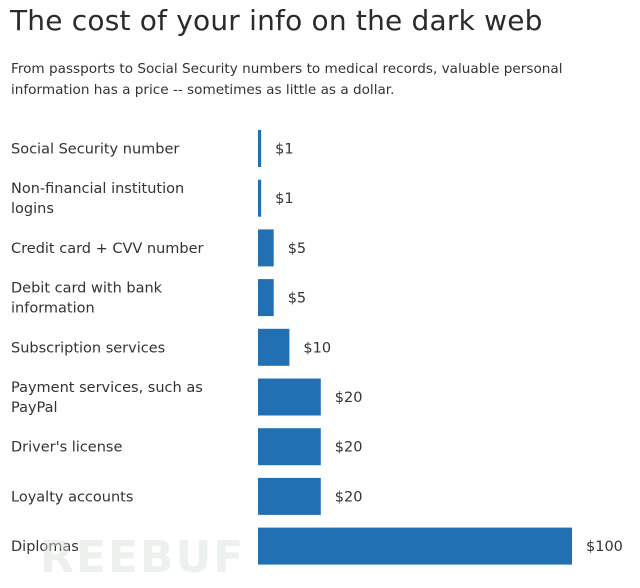 The image size is (640, 588). I want to click on category-label-8: Diplomas, so click(45, 547).